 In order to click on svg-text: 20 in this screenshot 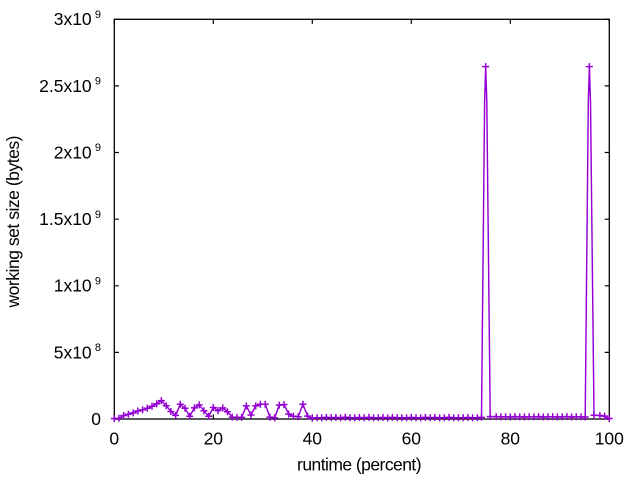, I will do `click(214, 438)`.